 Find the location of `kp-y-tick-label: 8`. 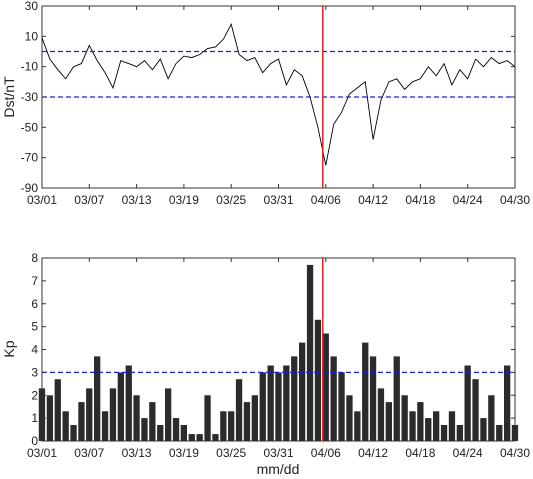

kp-y-tick-label: 8 is located at coordinates (34, 258).